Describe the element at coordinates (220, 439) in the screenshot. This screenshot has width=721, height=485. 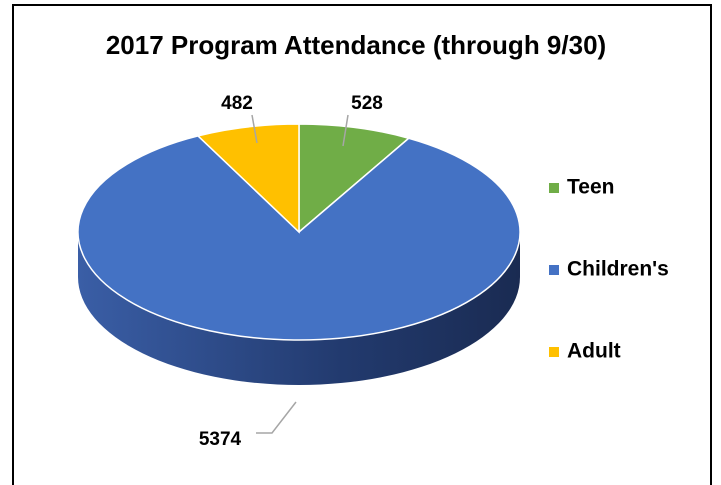
I see `data-label: 5374` at that location.